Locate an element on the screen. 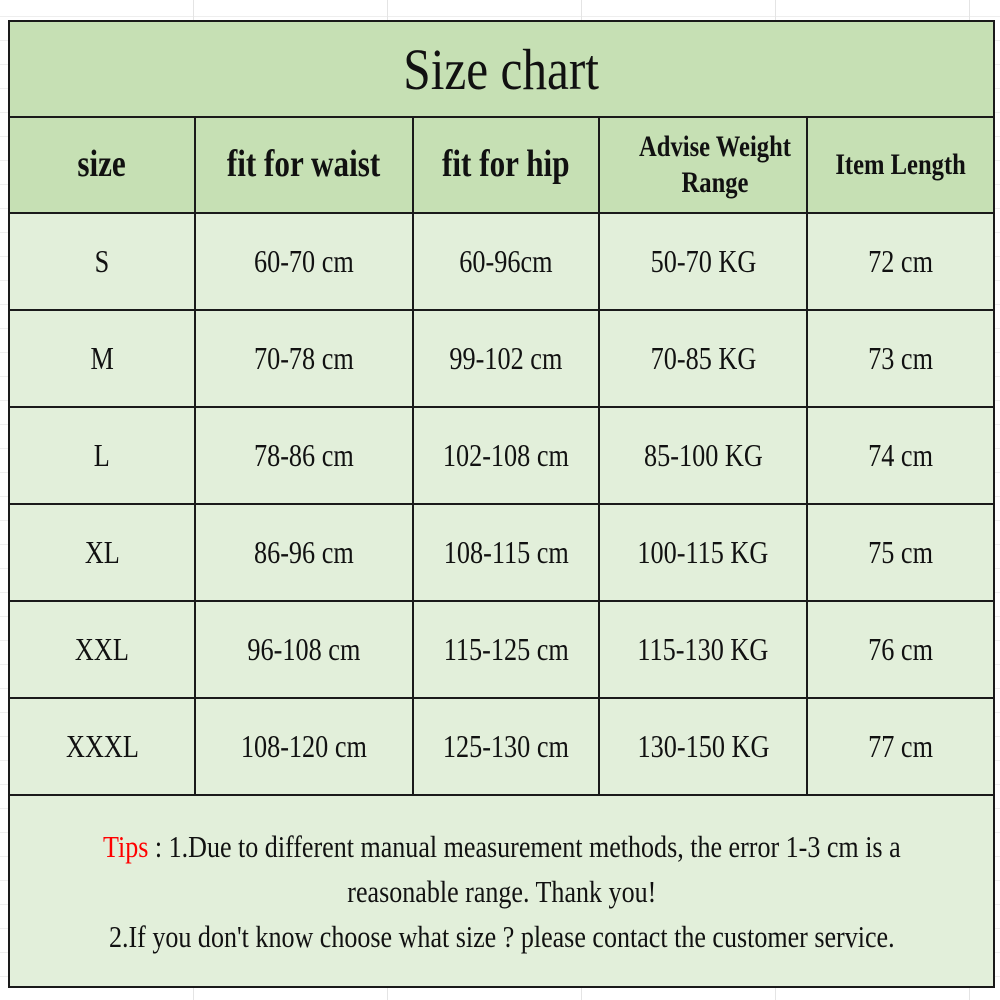 This screenshot has height=1000, width=1000. cell-length: 75 cm is located at coordinates (900, 552).